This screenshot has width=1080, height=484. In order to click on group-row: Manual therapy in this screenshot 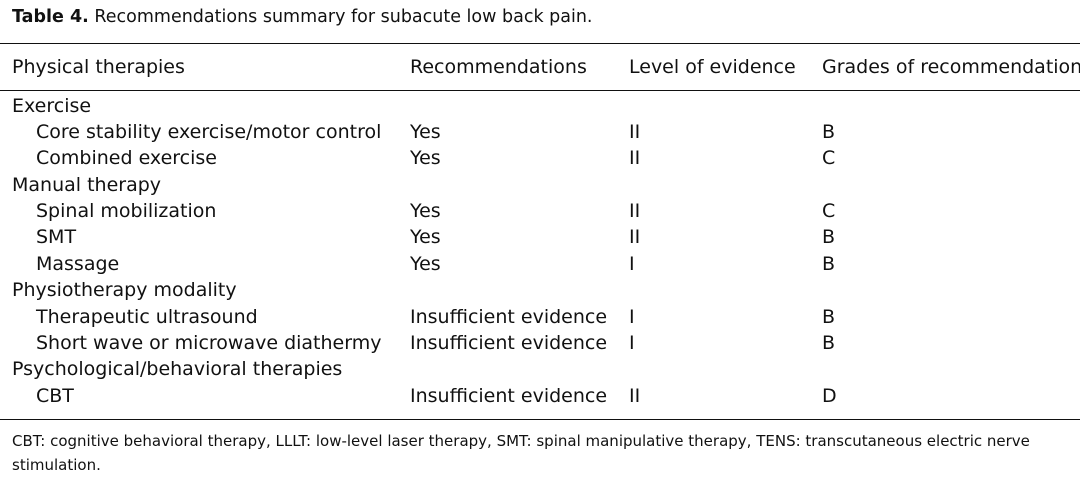, I will do `click(540, 185)`.